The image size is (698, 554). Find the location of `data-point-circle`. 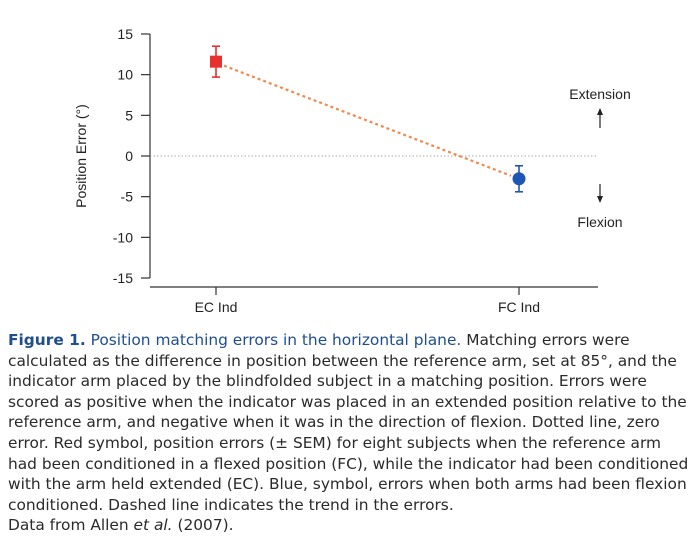

data-point-circle is located at coordinates (519, 179).